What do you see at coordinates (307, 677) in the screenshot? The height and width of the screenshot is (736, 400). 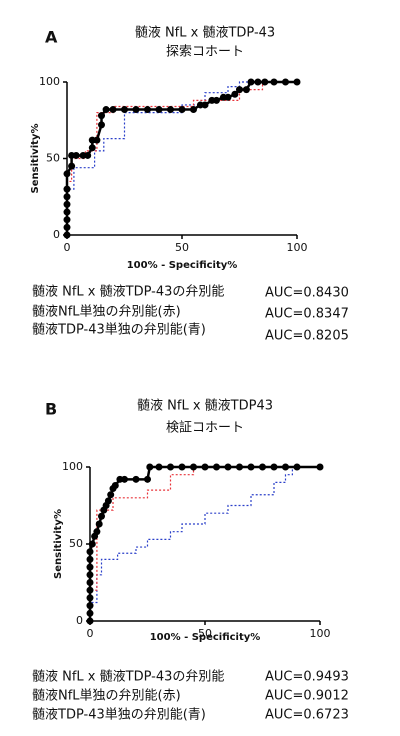 I see `auc-label: AUC=0.9493` at bounding box center [307, 677].